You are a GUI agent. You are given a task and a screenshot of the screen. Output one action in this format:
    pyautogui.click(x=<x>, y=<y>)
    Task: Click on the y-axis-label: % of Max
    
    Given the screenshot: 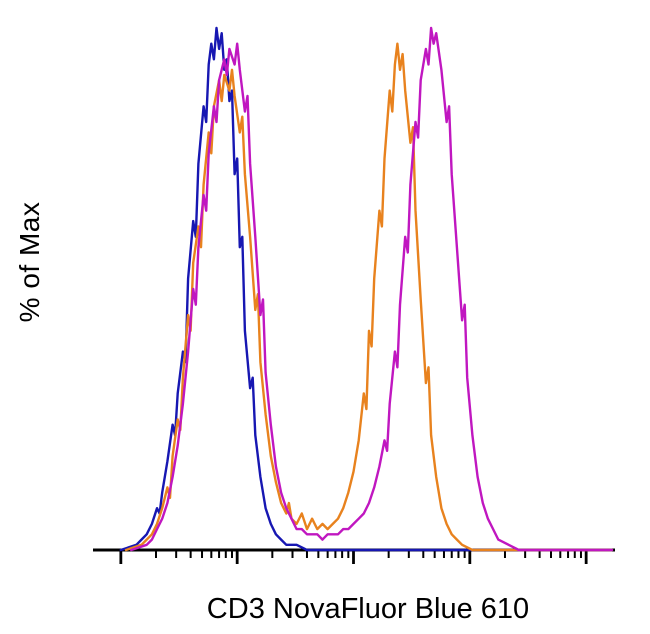 What is the action you would take?
    pyautogui.click(x=29, y=262)
    